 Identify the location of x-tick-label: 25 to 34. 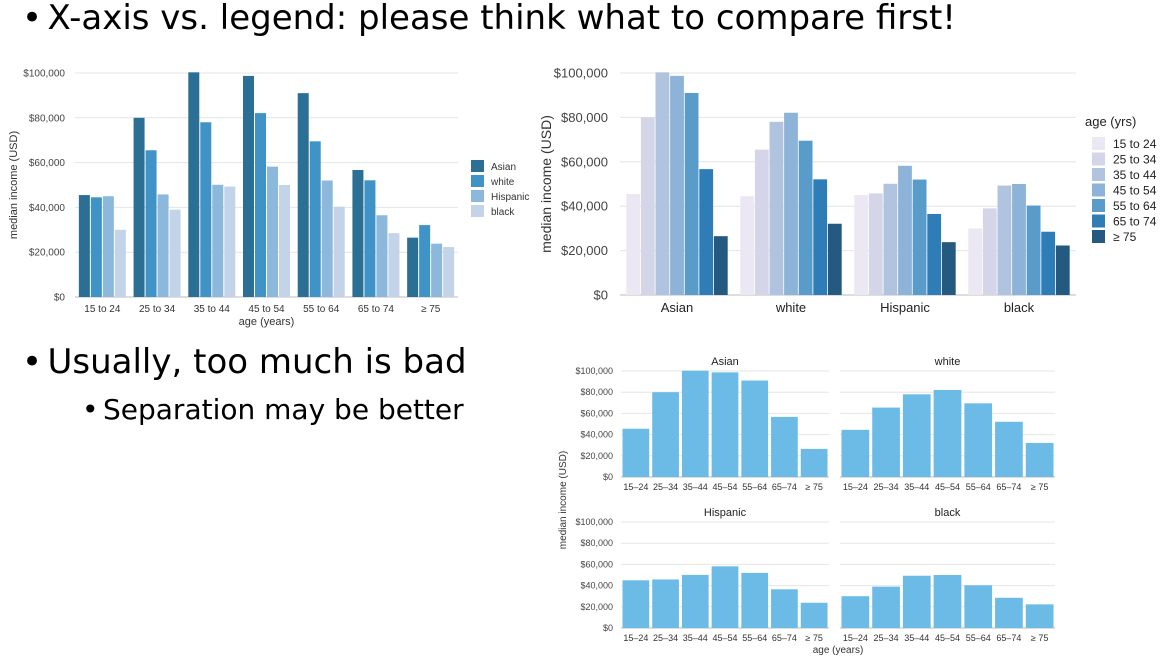
(157, 309).